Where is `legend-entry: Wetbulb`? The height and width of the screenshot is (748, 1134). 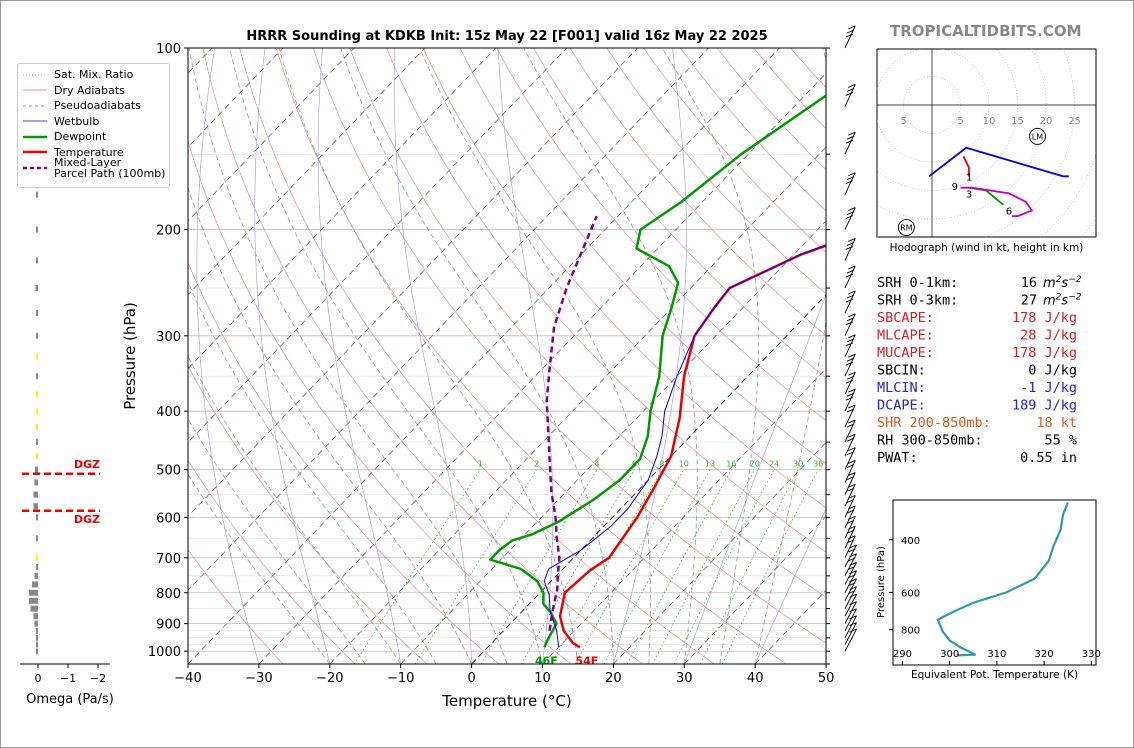
legend-entry: Wetbulb is located at coordinates (60, 121).